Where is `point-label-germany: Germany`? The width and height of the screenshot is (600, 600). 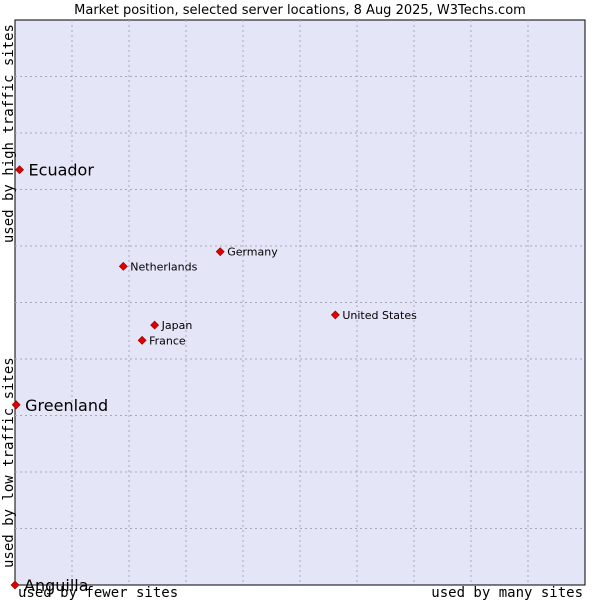 point-label-germany: Germany is located at coordinates (252, 252).